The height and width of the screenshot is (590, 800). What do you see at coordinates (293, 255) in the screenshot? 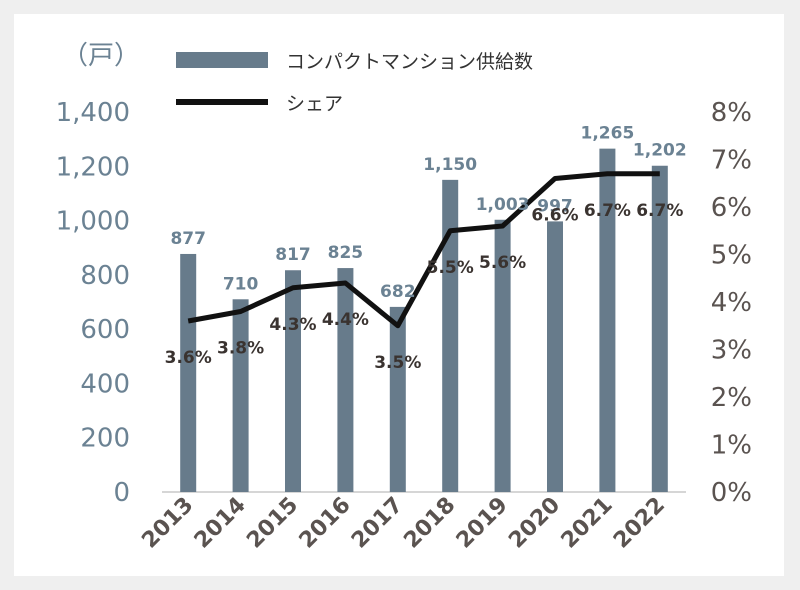
I see `bar-value-label: 817` at bounding box center [293, 255].